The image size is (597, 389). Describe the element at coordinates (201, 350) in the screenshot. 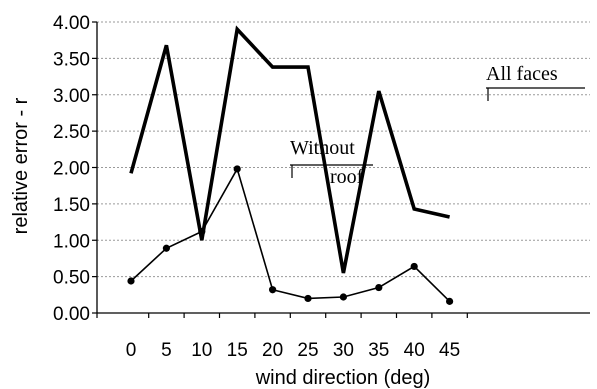

I see `x-tick-label: 10` at that location.